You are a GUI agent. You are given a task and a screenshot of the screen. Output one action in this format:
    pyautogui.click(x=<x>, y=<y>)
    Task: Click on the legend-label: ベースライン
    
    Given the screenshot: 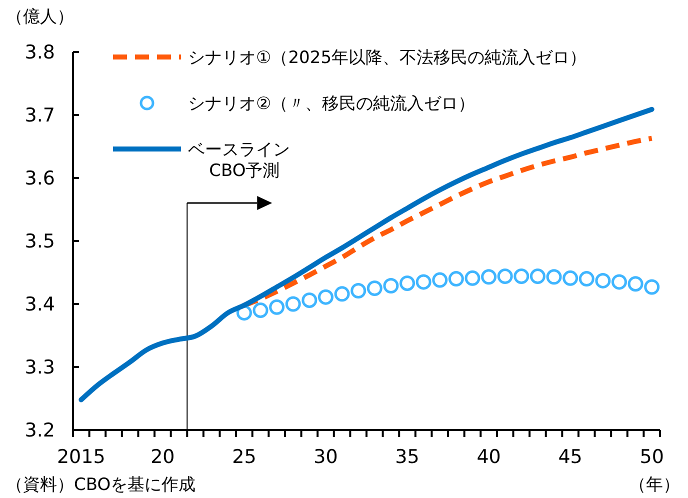 What is the action you would take?
    pyautogui.click(x=239, y=150)
    